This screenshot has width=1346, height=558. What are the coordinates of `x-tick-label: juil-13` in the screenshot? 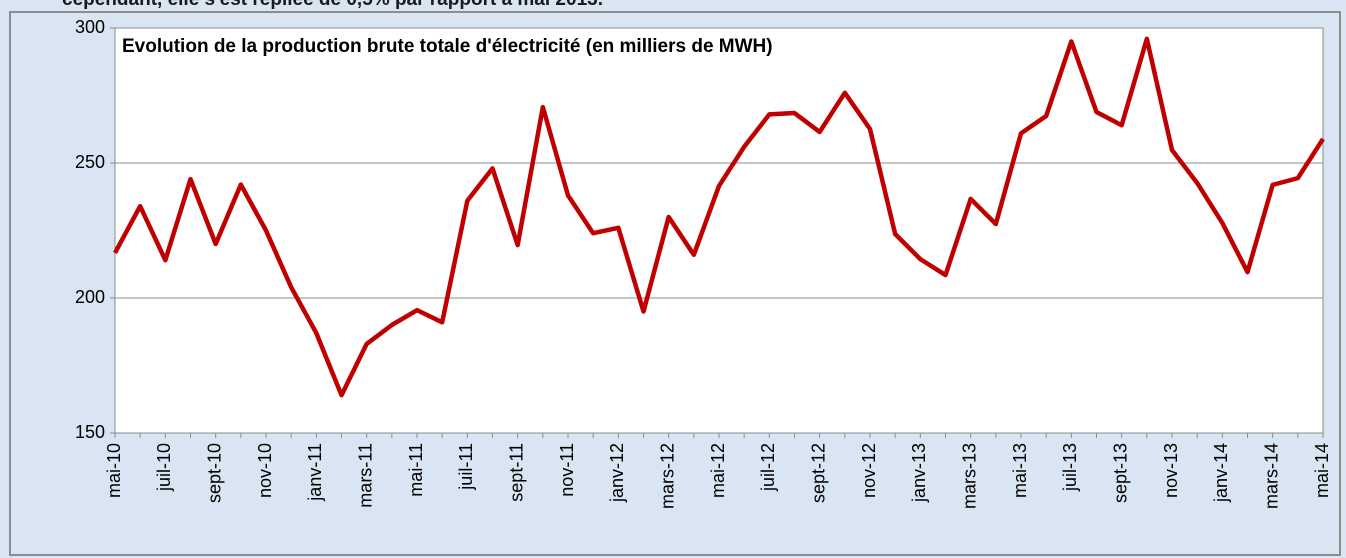 It's located at (1070, 467).